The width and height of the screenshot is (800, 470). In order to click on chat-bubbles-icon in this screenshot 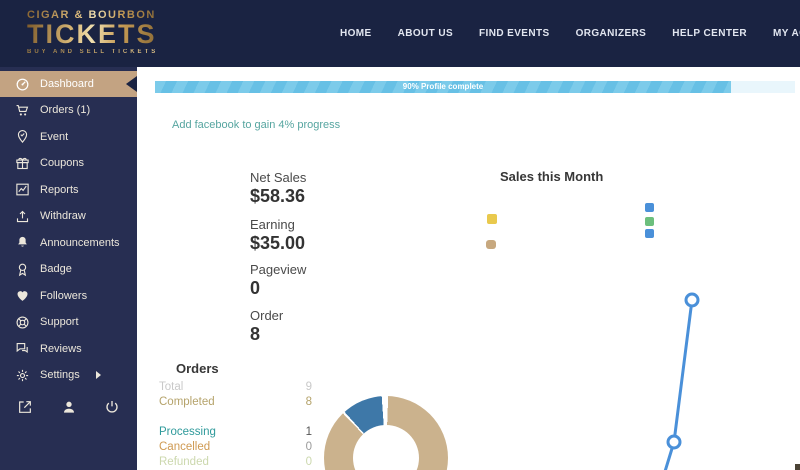, I will do `click(22, 348)`.